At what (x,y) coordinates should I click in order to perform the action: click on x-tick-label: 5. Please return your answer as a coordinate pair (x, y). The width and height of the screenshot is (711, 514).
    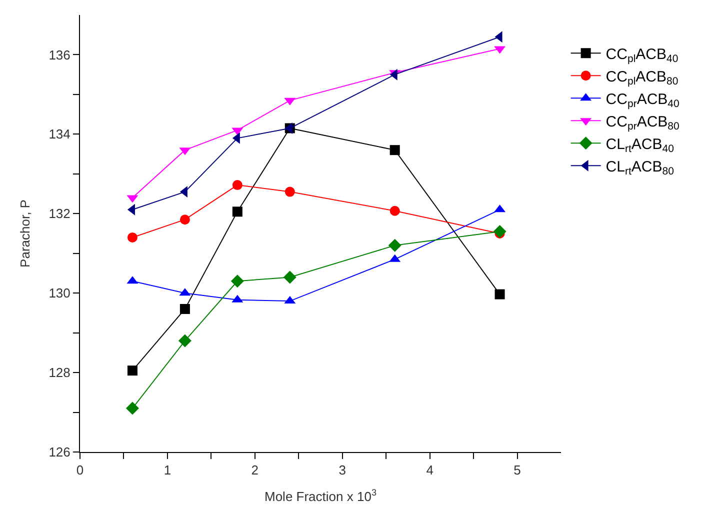
    Looking at the image, I should click on (517, 470).